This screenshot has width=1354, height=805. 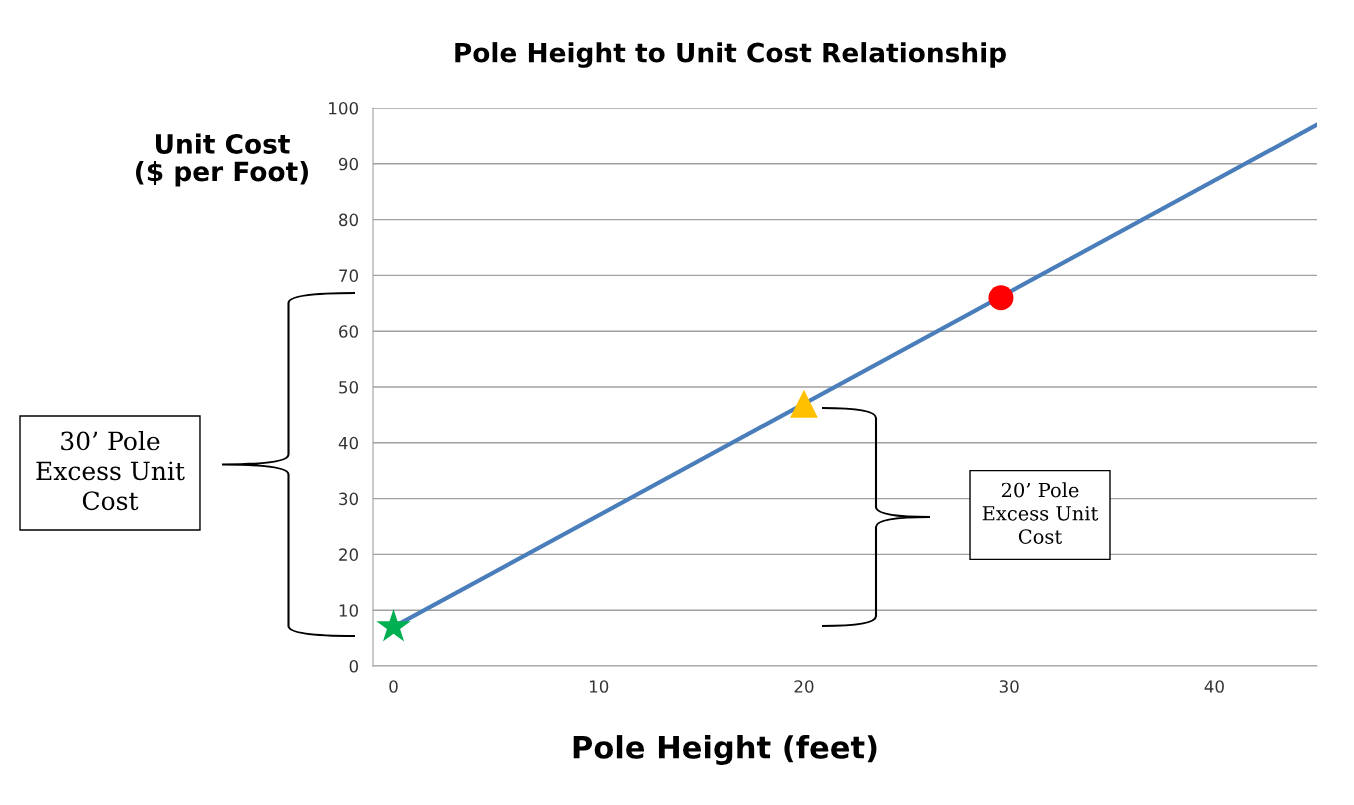 I want to click on annotation: 20’ Pole Excess Unit Cost, so click(x=1040, y=513).